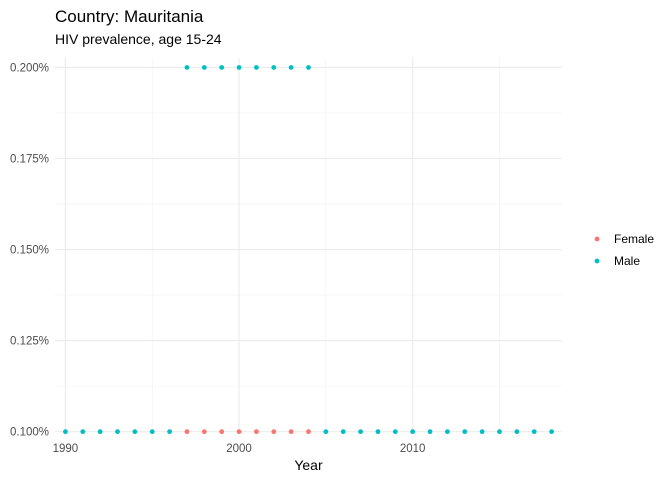 The width and height of the screenshot is (672, 480). I want to click on legend-label-male: Male, so click(627, 261).